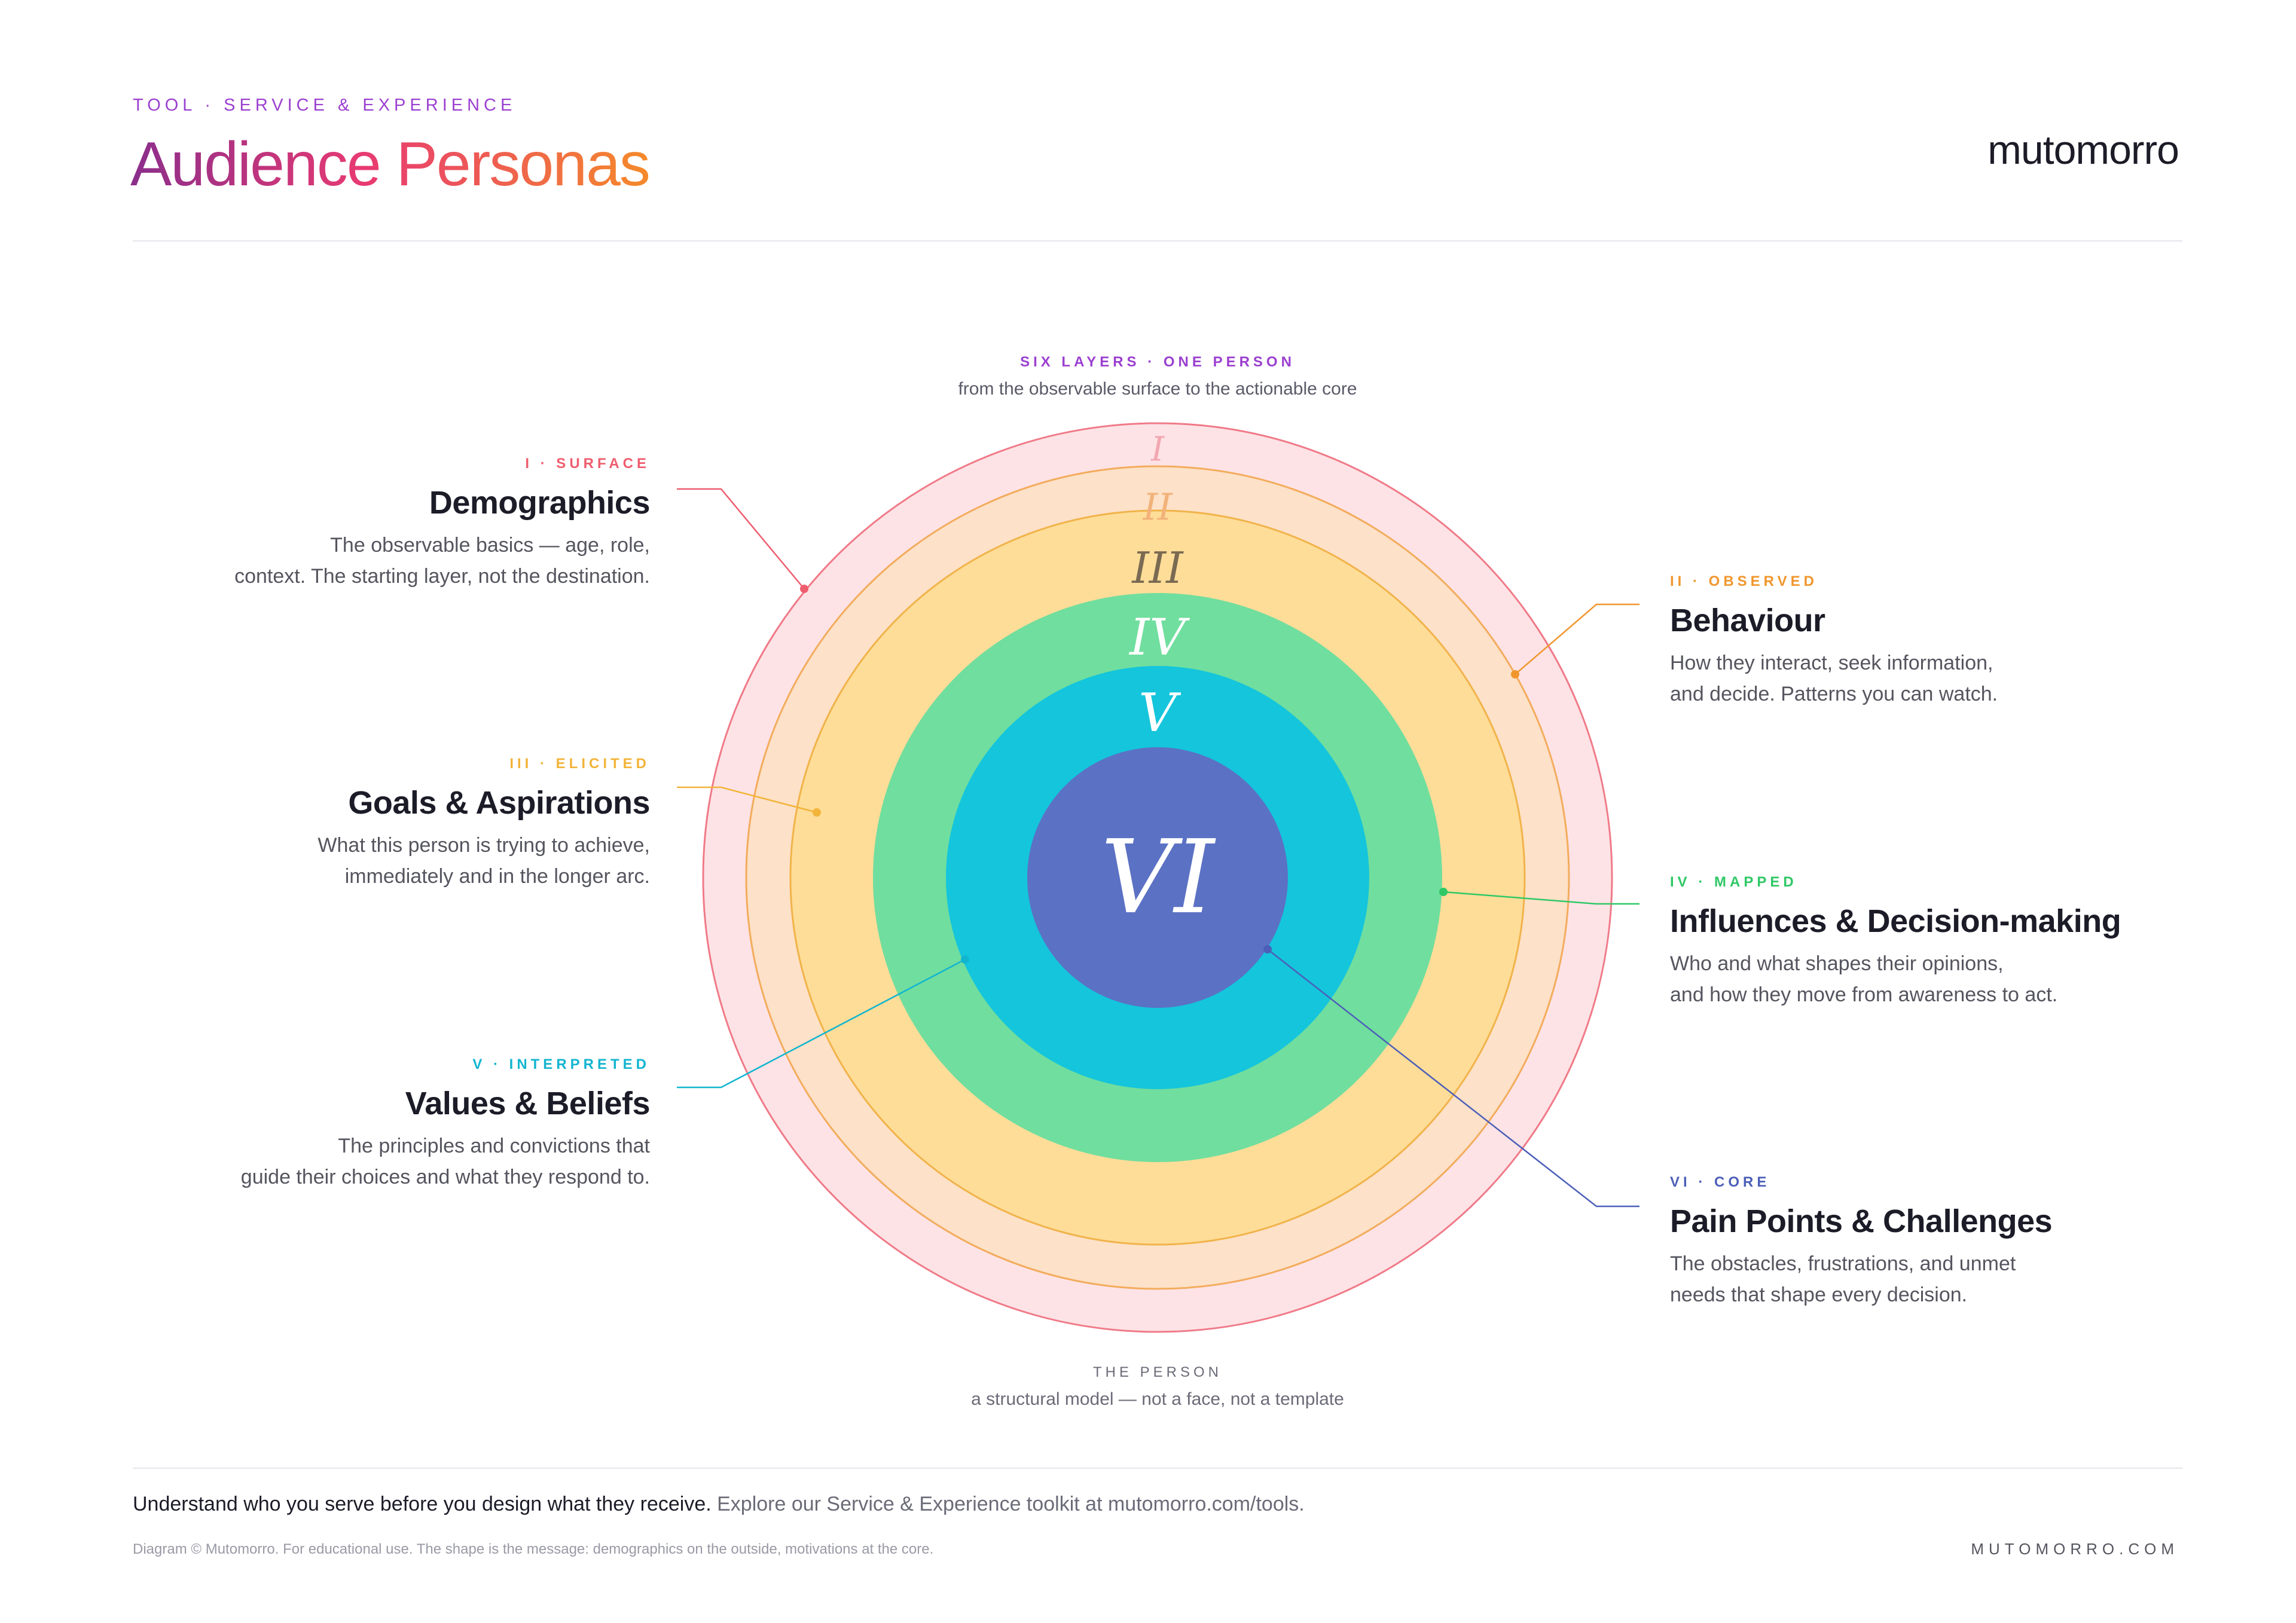 The height and width of the screenshot is (1623, 2296). What do you see at coordinates (1831, 663) in the screenshot?
I see `layer-desc-line1: How they interact, seek information,` at bounding box center [1831, 663].